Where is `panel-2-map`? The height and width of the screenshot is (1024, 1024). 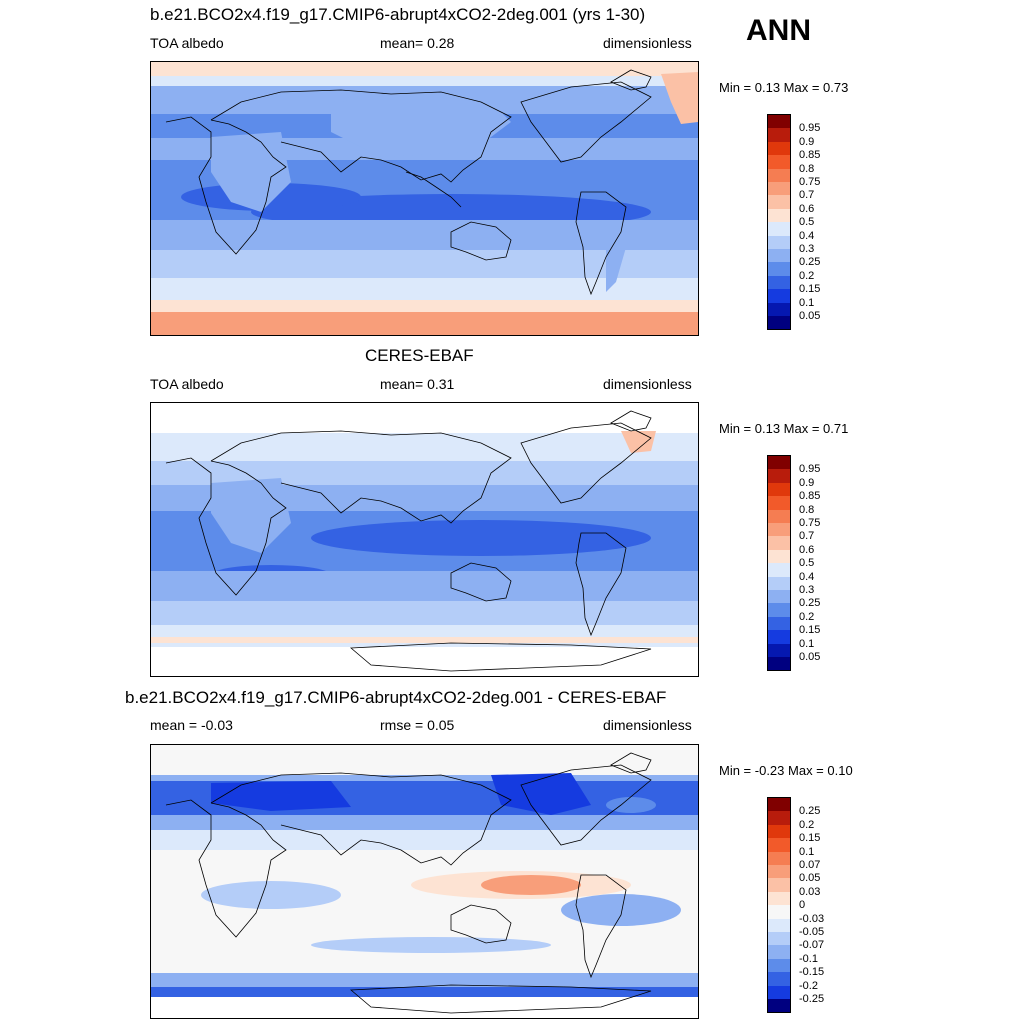
panel-2-map is located at coordinates (424, 539).